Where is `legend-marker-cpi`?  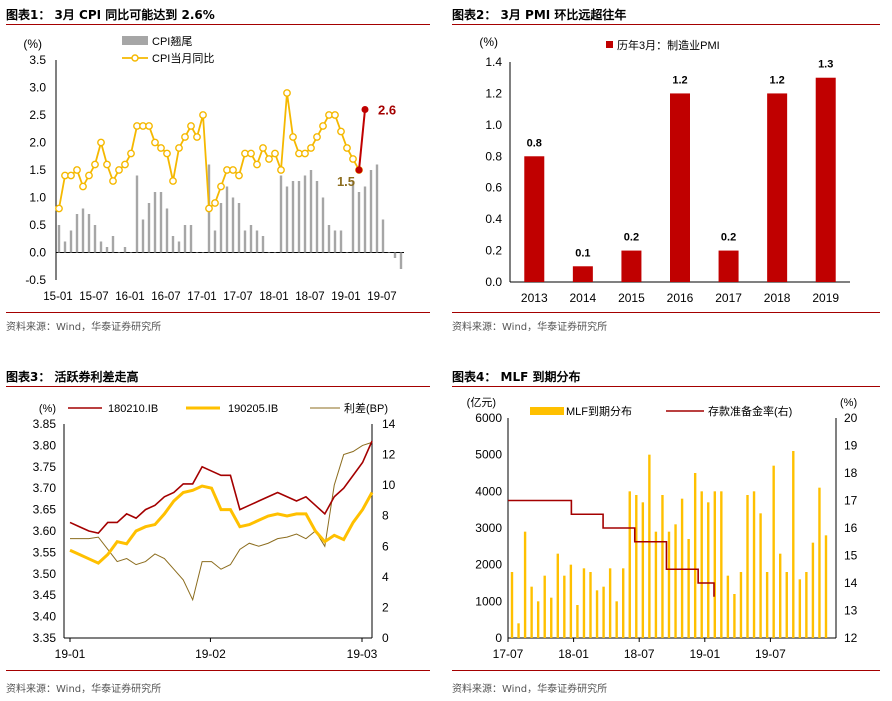
legend-marker-cpi is located at coordinates (135, 58).